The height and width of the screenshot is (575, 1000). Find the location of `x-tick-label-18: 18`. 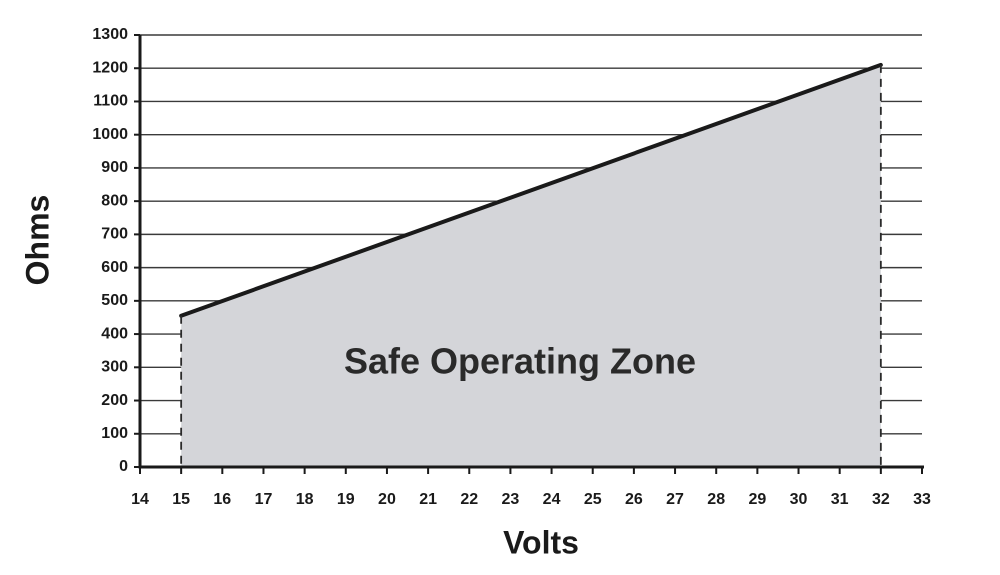

x-tick-label-18: 18 is located at coordinates (305, 499).